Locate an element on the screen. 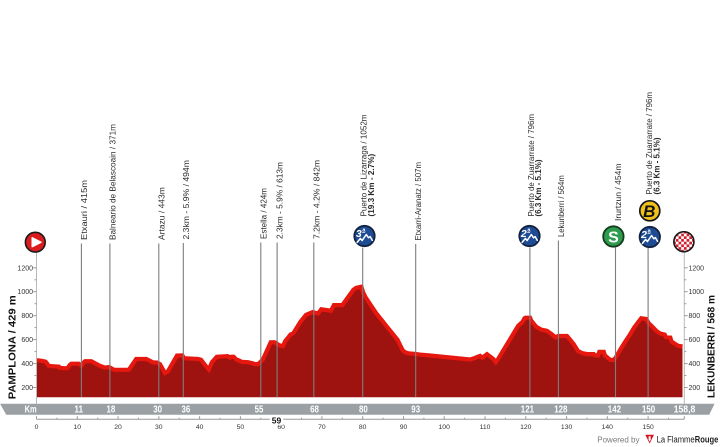  svg-text: 128 is located at coordinates (561, 410).